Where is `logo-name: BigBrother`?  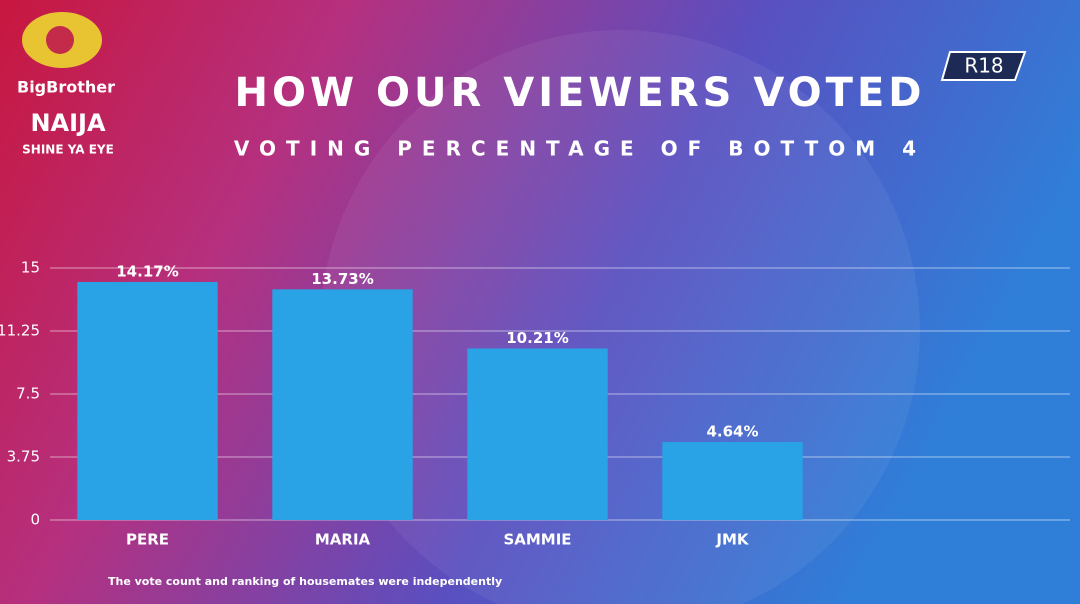 logo-name: BigBrother is located at coordinates (66, 87).